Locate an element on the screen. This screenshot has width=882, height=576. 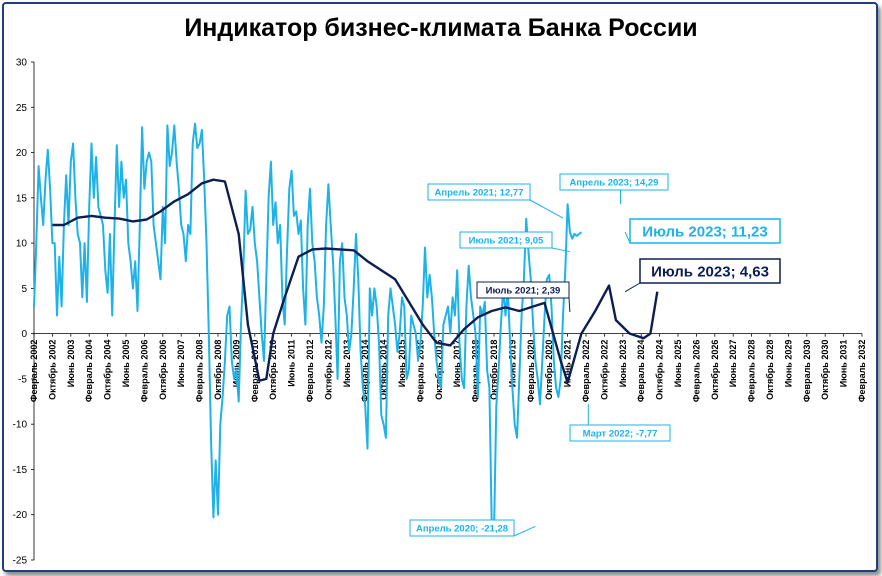
x-tick-label: Февраль 2024 is located at coordinates (641, 371).